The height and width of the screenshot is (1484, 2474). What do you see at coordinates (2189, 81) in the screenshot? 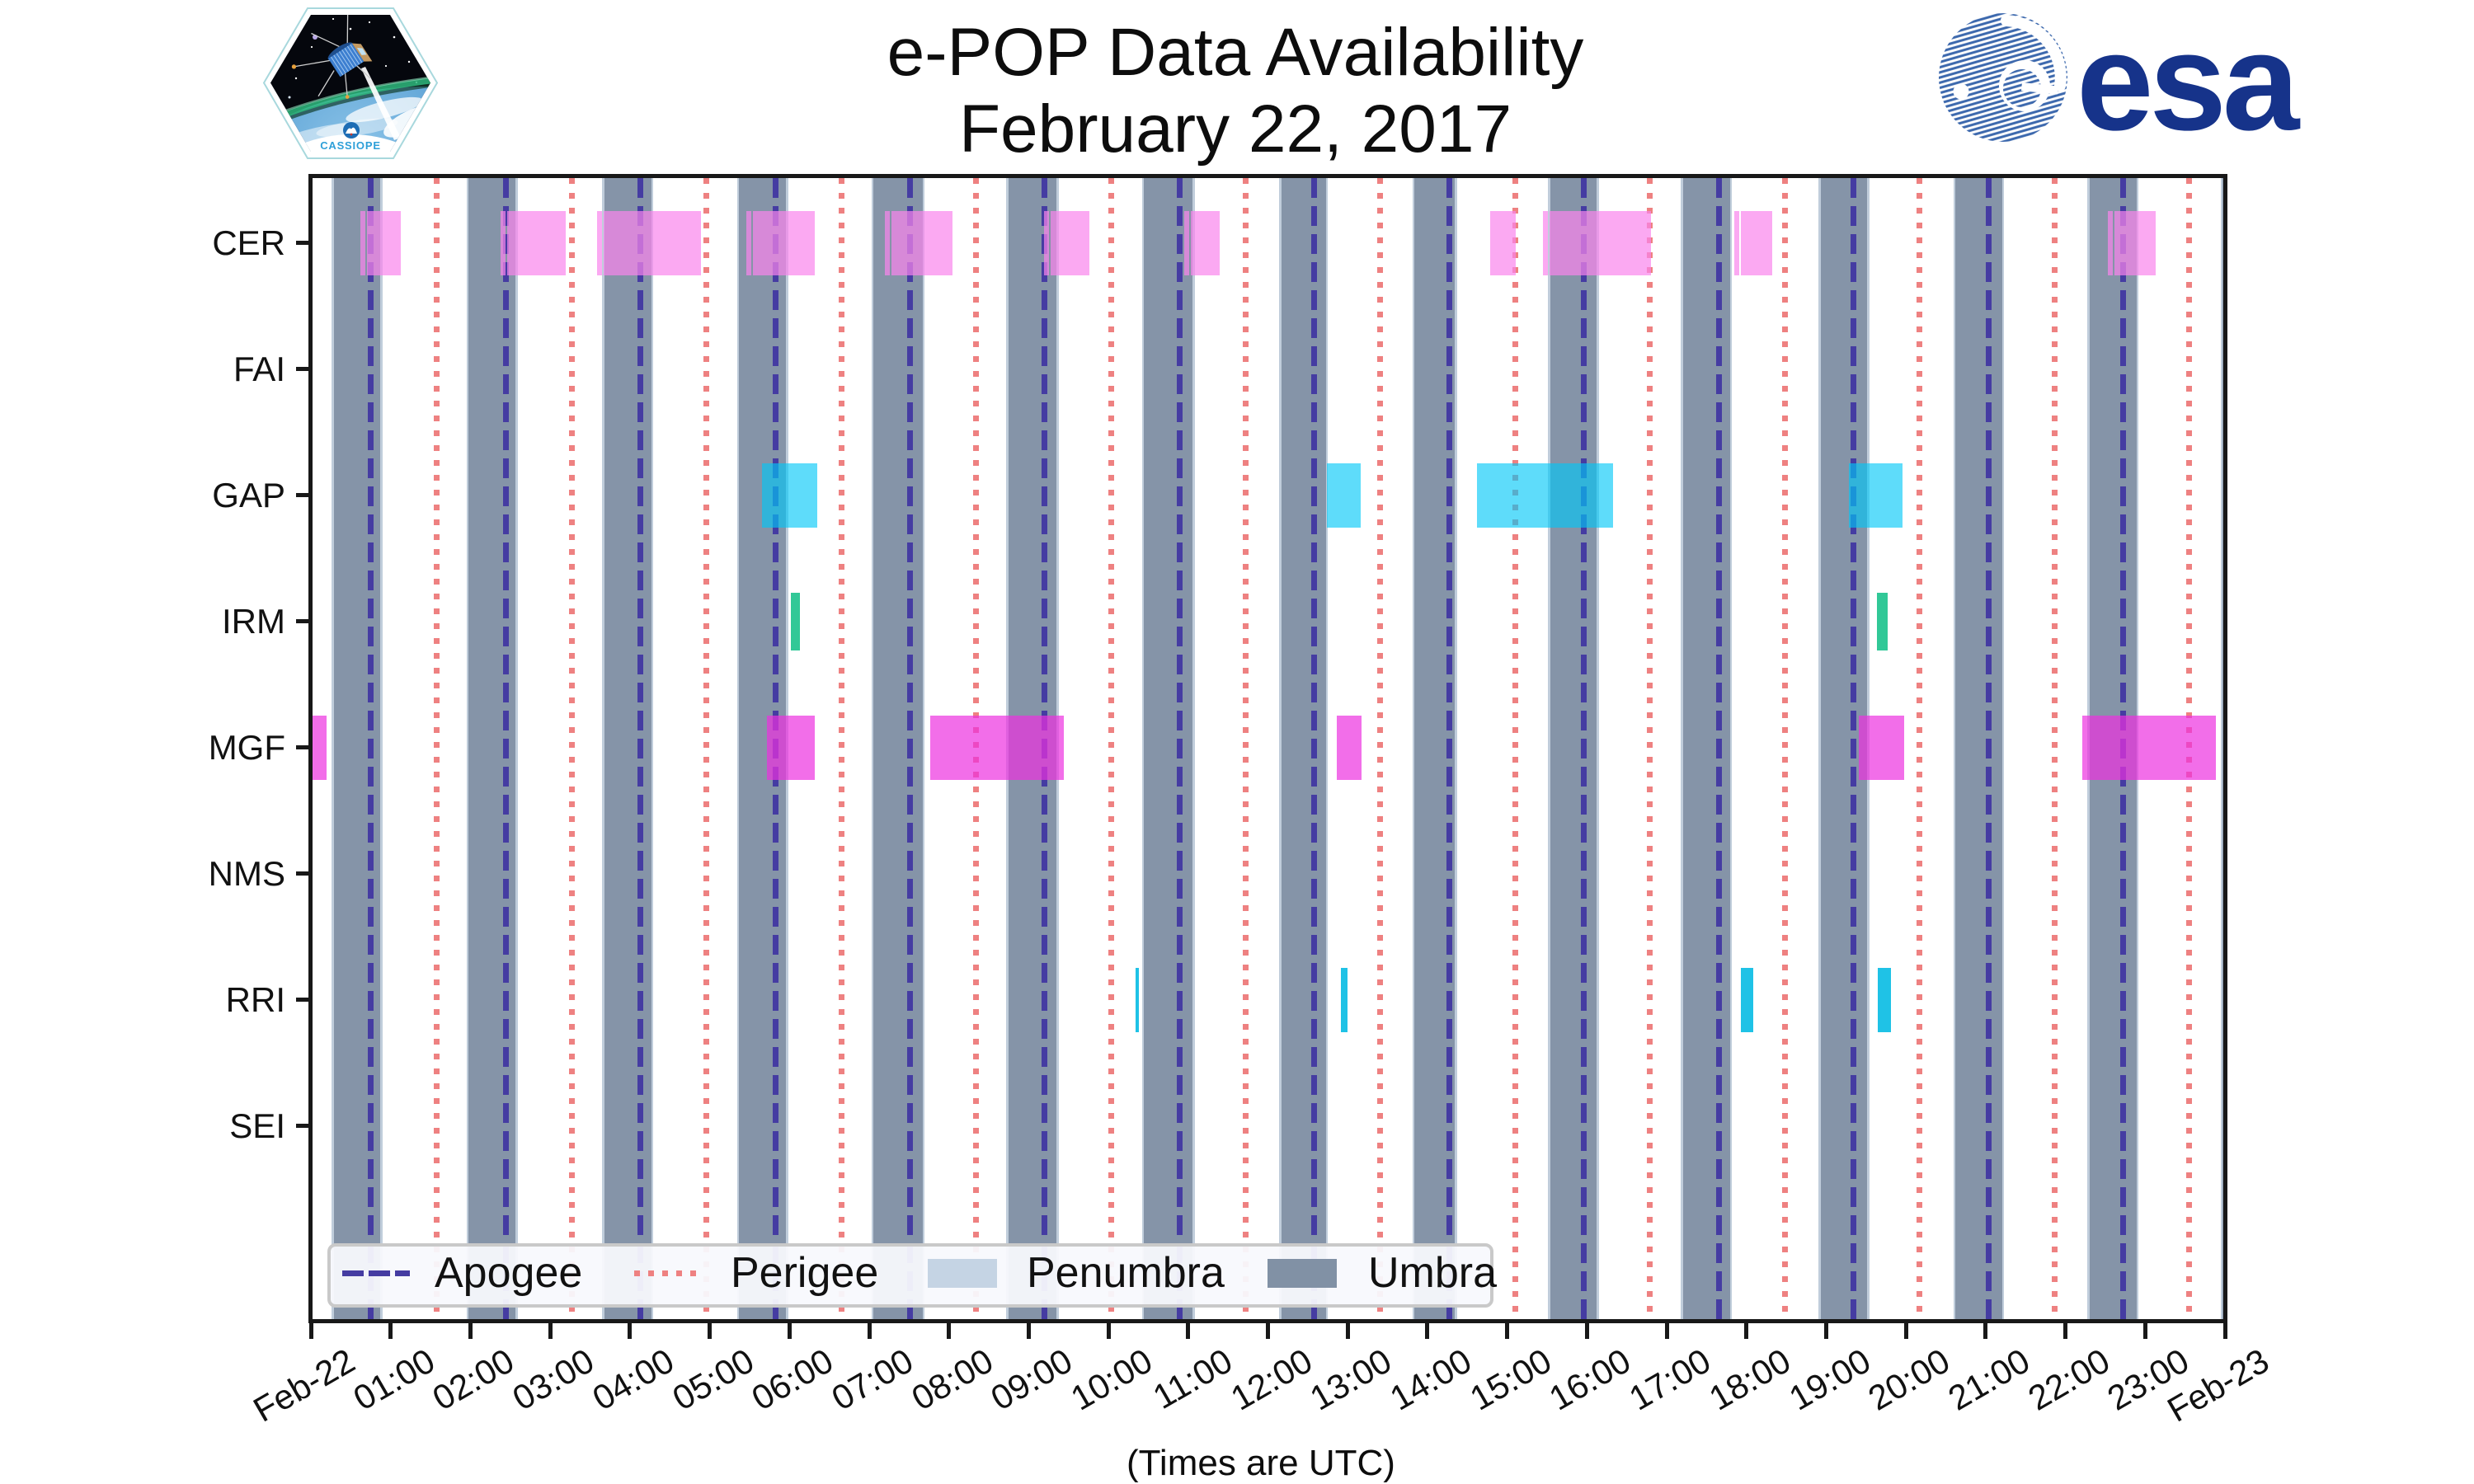
I see `svg-text: esa` at bounding box center [2189, 81].